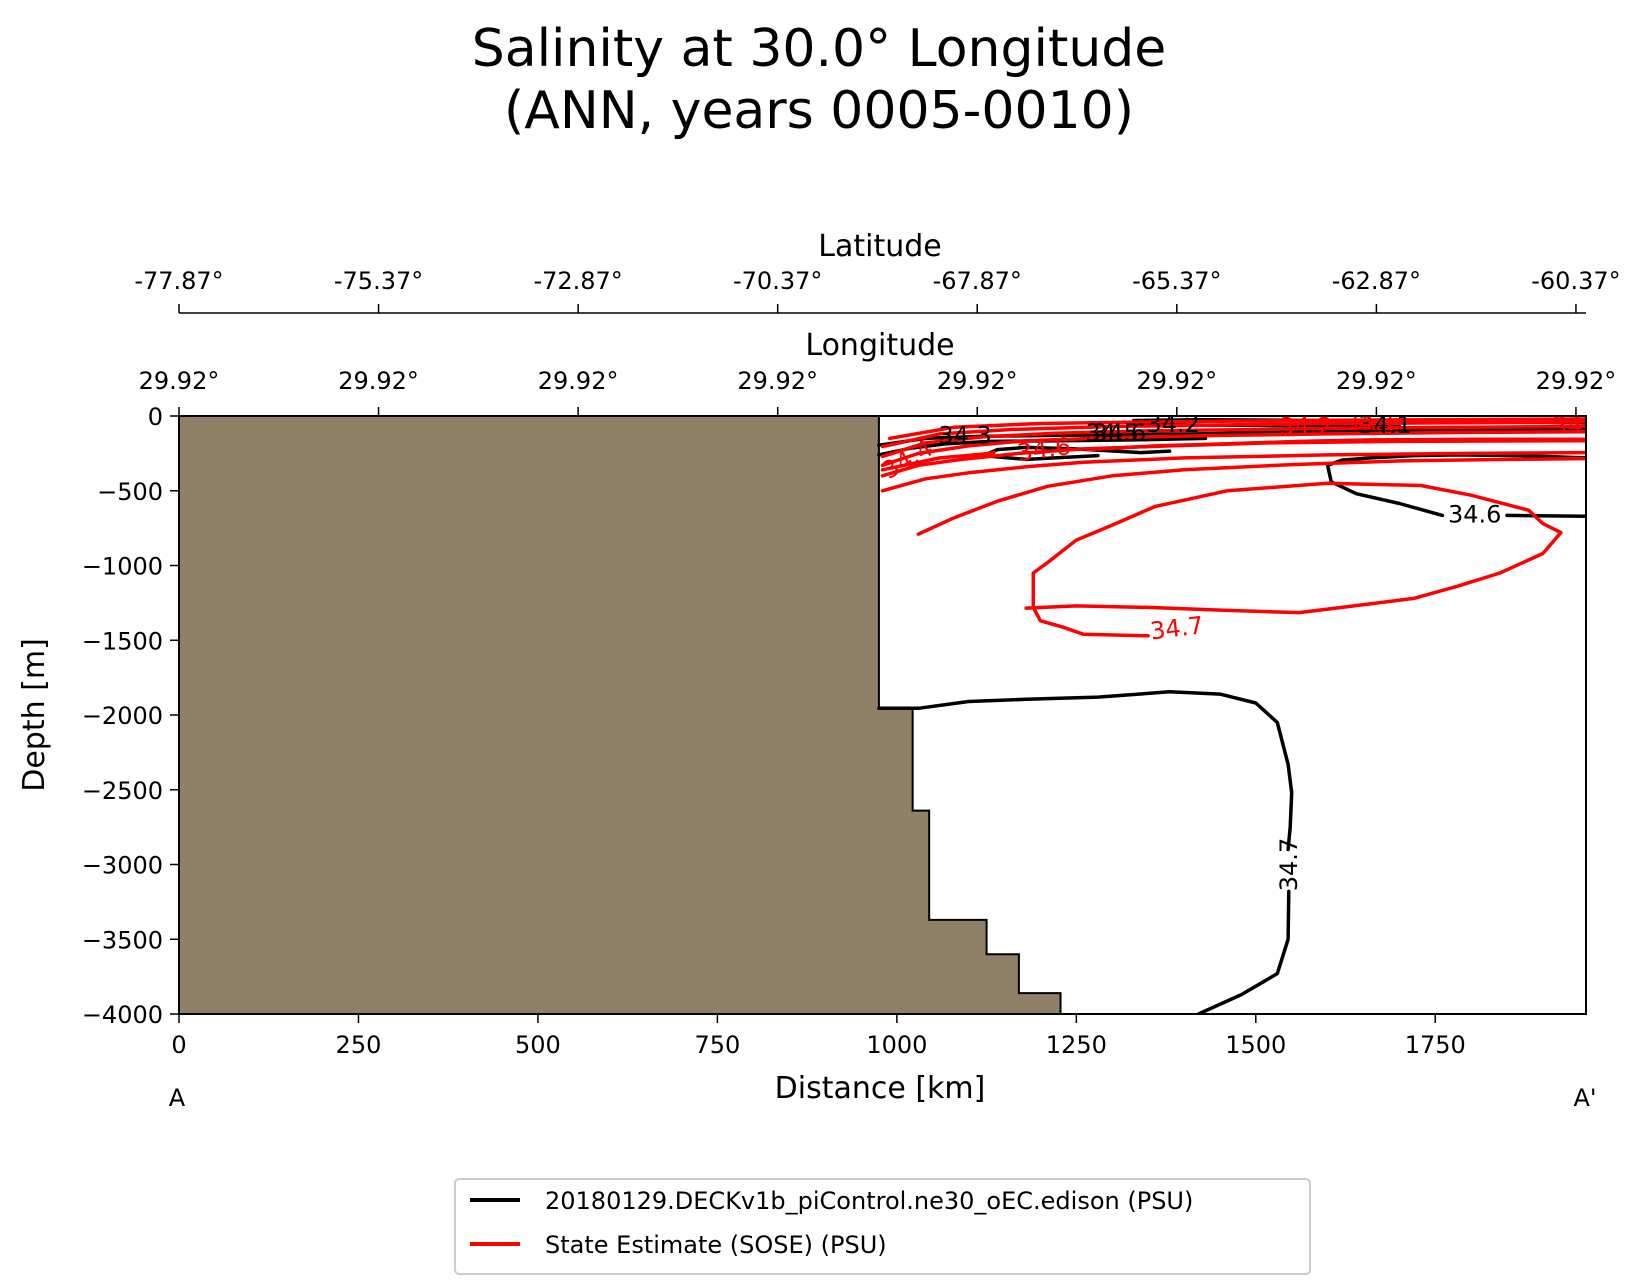 Image resolution: width=1638 pixels, height=1287 pixels. I want to click on contour-label-model: 34.3, so click(964, 435).